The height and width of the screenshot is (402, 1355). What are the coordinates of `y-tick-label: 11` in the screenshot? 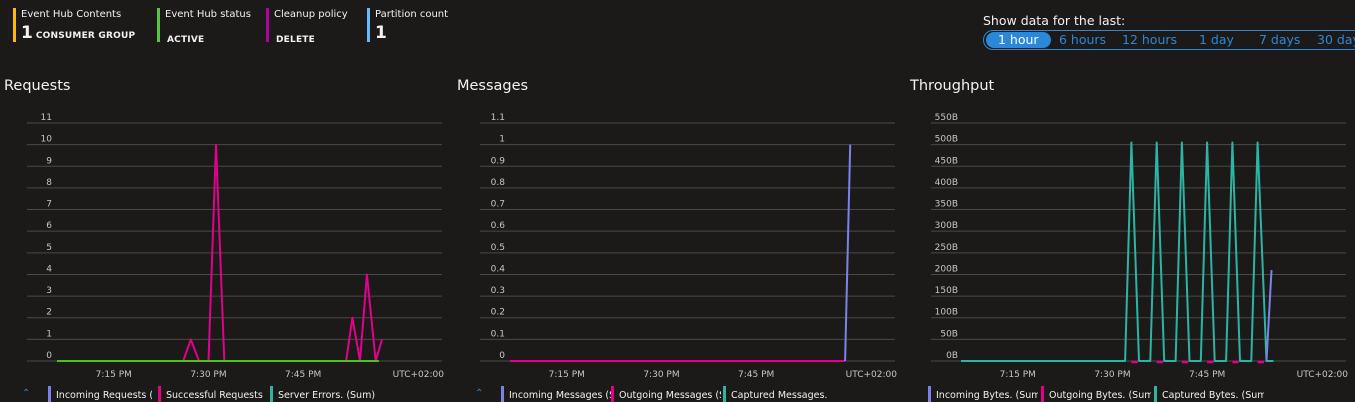 It's located at (46, 118).